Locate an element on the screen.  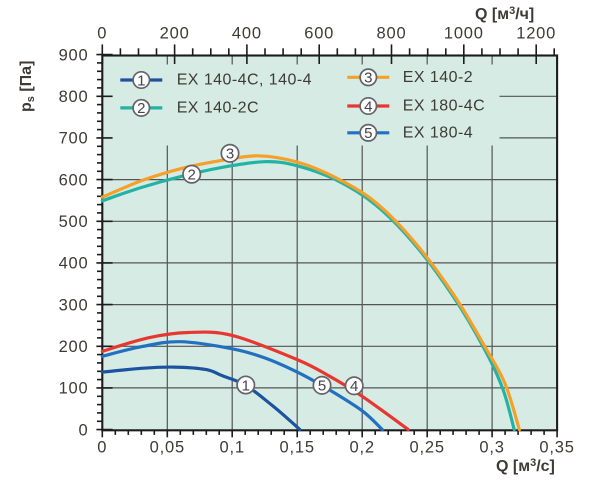
svg-text: 1000 is located at coordinates (464, 34).